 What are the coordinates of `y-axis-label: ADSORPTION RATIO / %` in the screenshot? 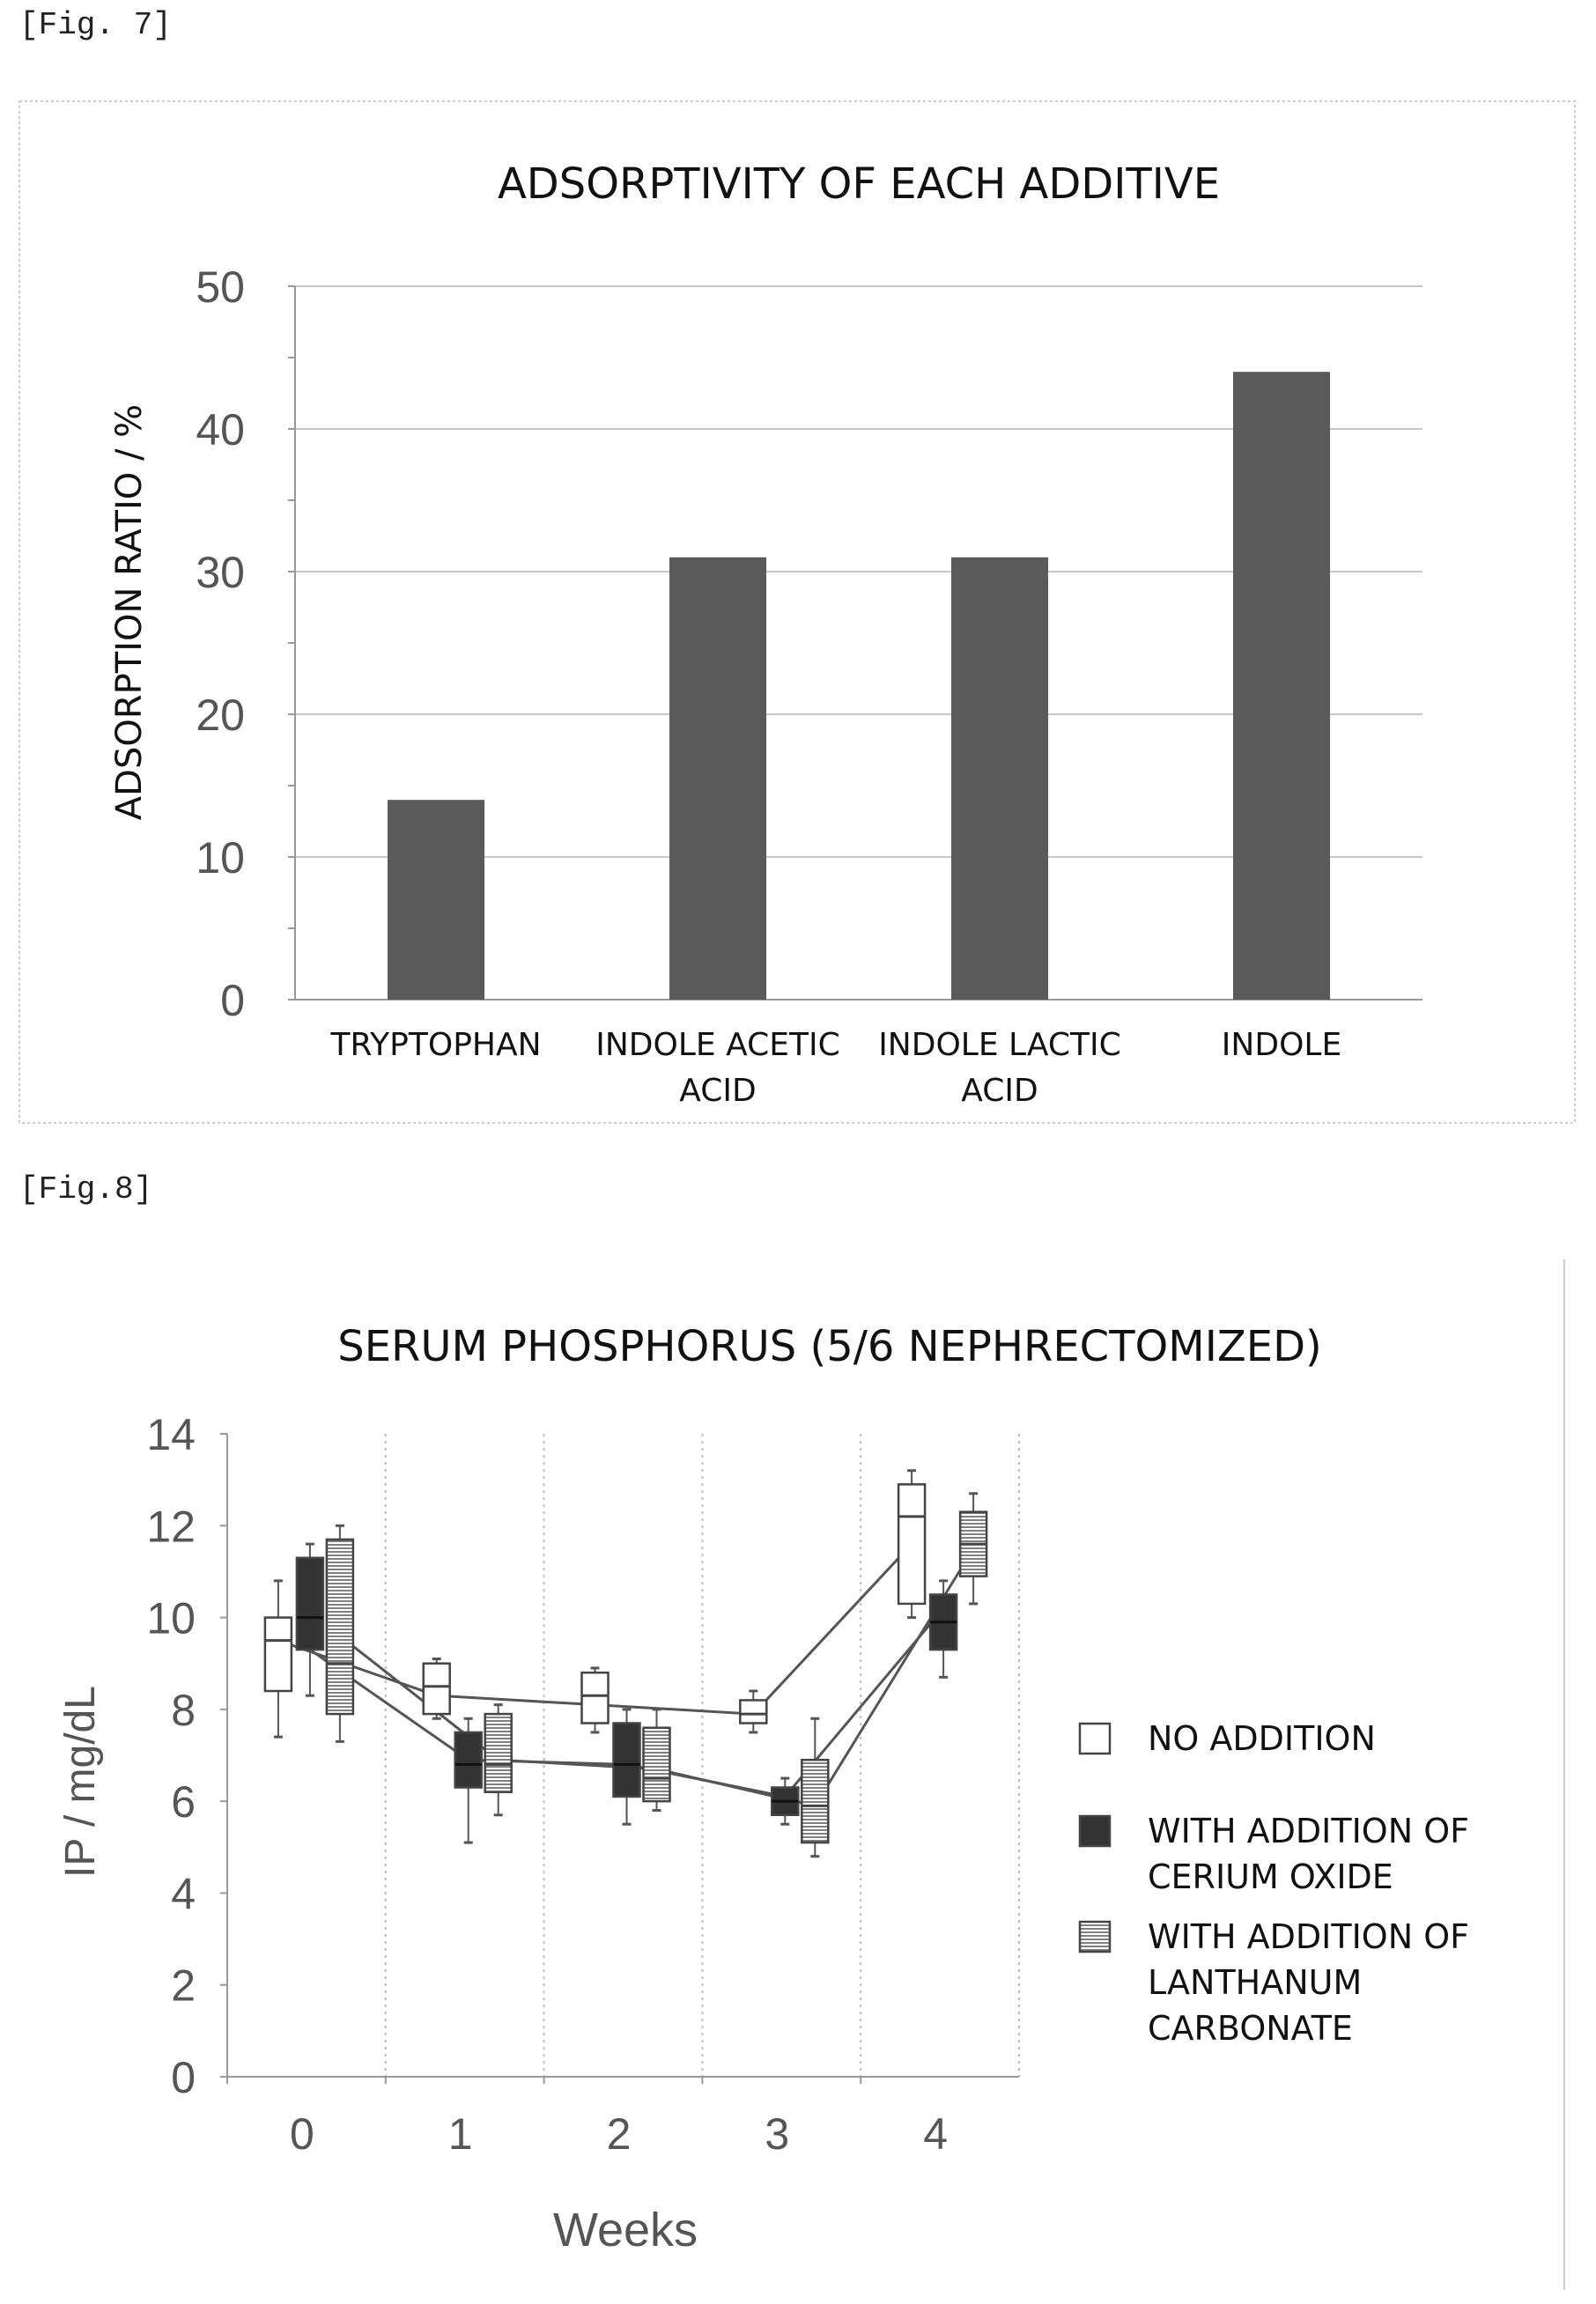 It's located at (129, 612).